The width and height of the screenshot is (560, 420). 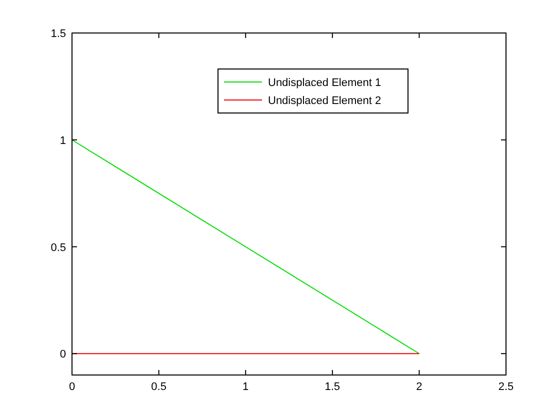 What do you see at coordinates (245, 387) in the screenshot?
I see `x-tick-label: 1` at bounding box center [245, 387].